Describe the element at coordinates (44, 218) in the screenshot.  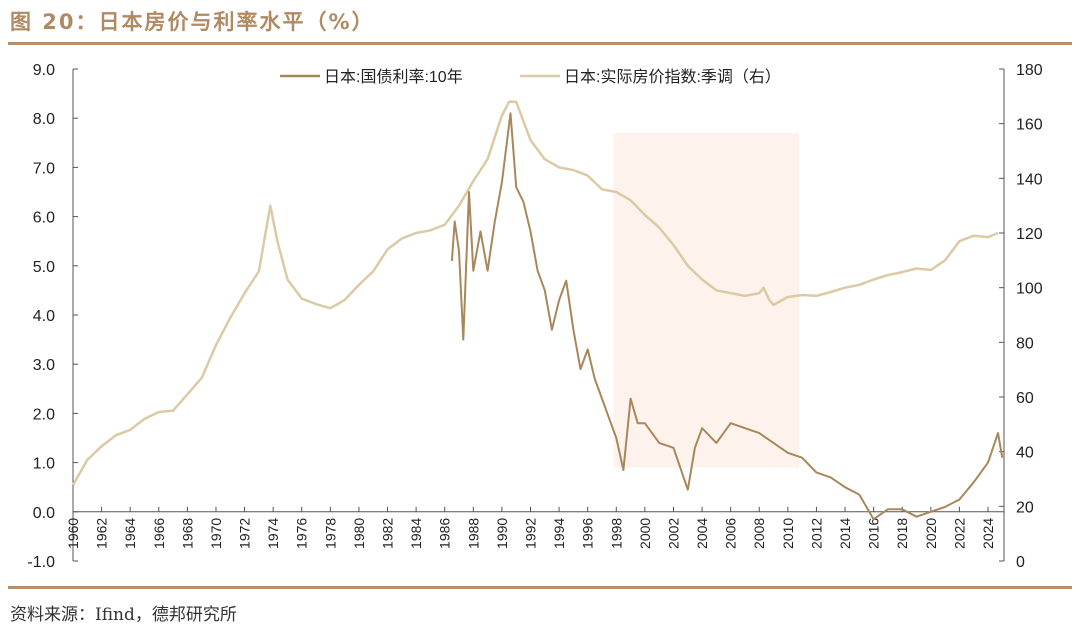
I see `left-tick-label: 6.0` at that location.